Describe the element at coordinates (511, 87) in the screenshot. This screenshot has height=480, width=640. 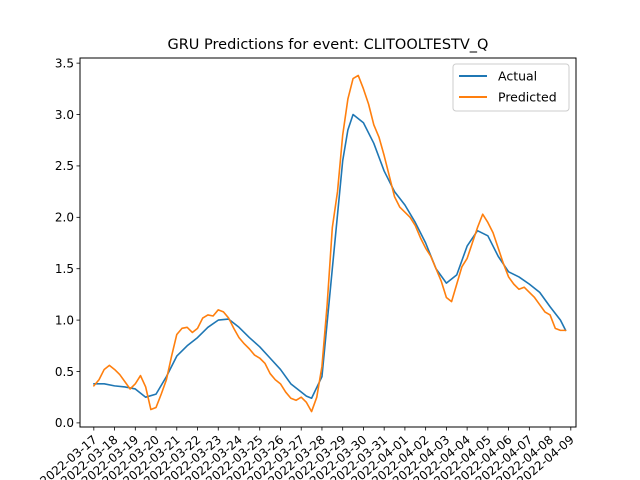
I see `legend: Actual Predicted` at that location.